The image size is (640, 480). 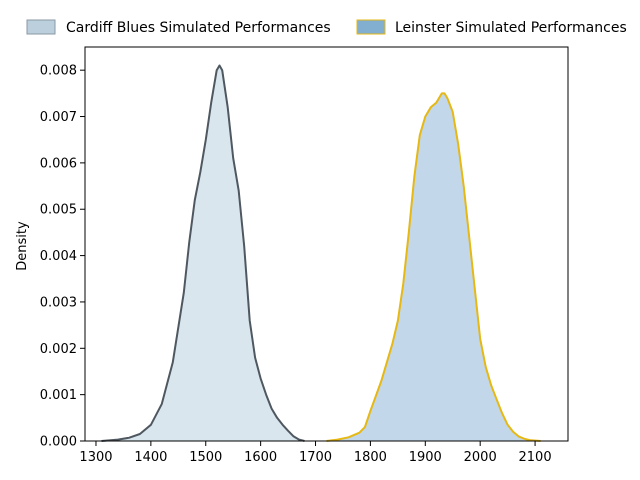 I want to click on legend-label-cardiff: Cardiff Blues Simulated Performances, so click(x=198, y=28).